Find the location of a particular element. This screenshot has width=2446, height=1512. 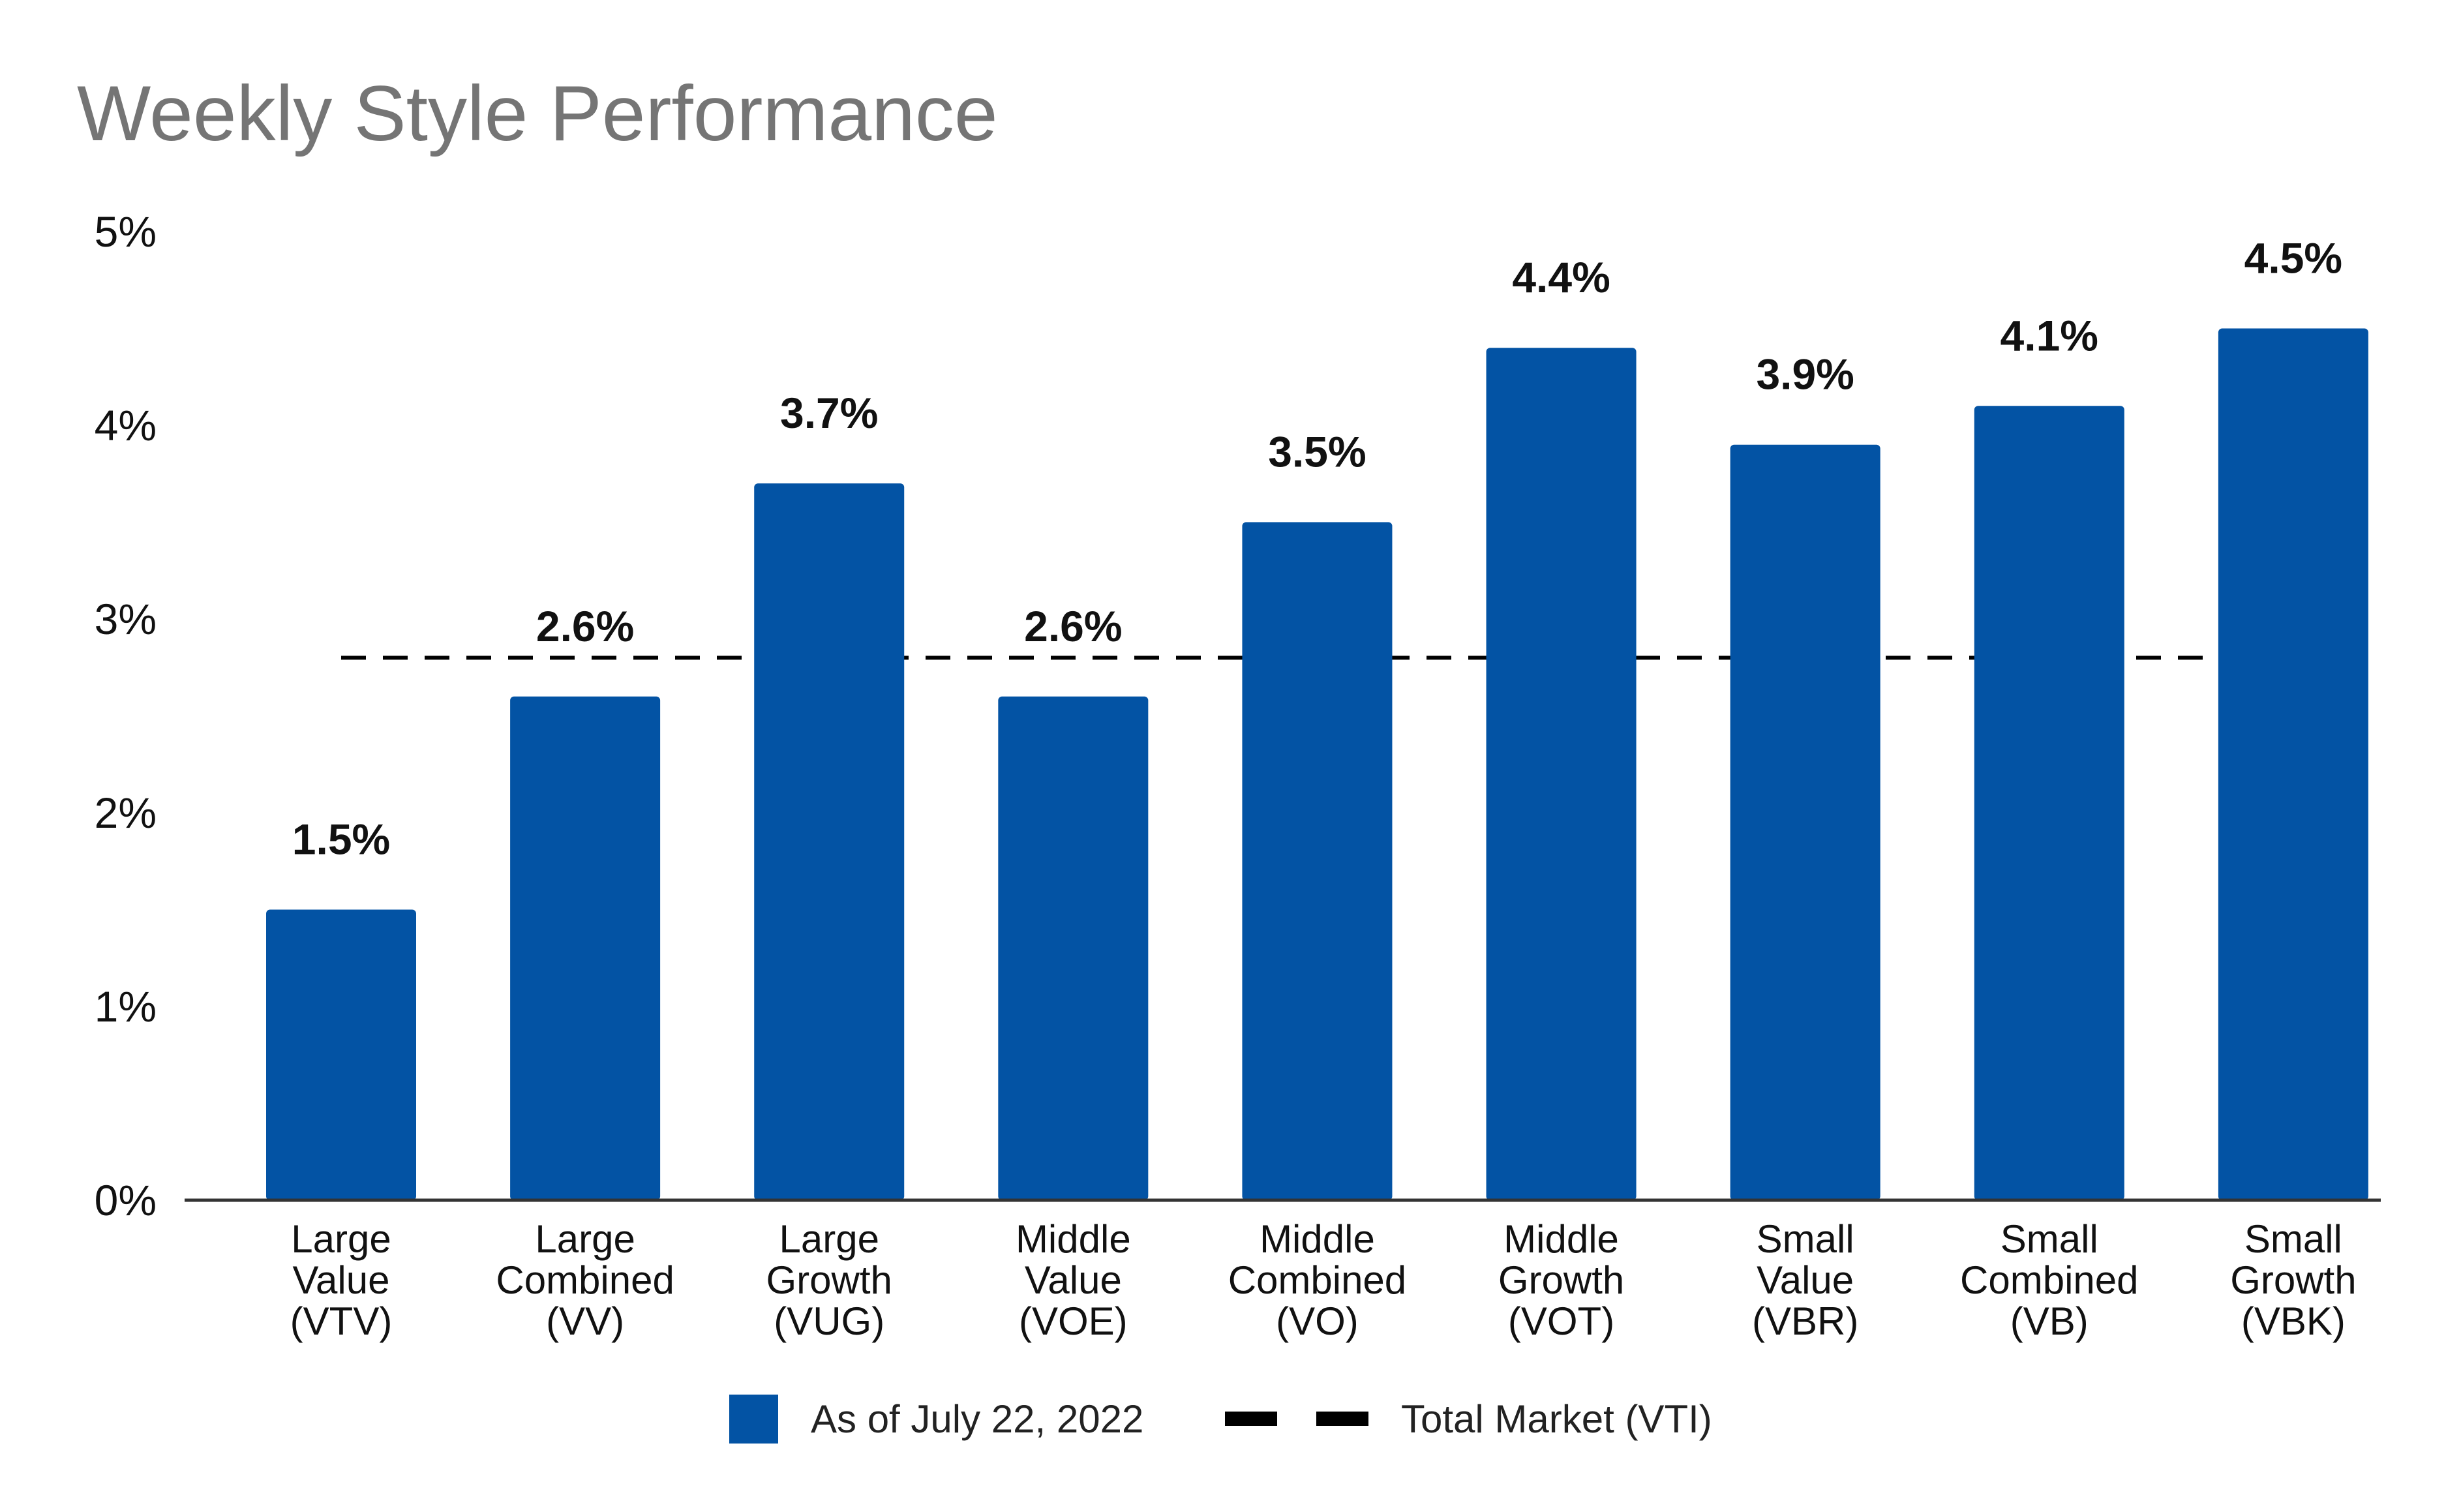

data-label: 4.1% is located at coordinates (2050, 335).